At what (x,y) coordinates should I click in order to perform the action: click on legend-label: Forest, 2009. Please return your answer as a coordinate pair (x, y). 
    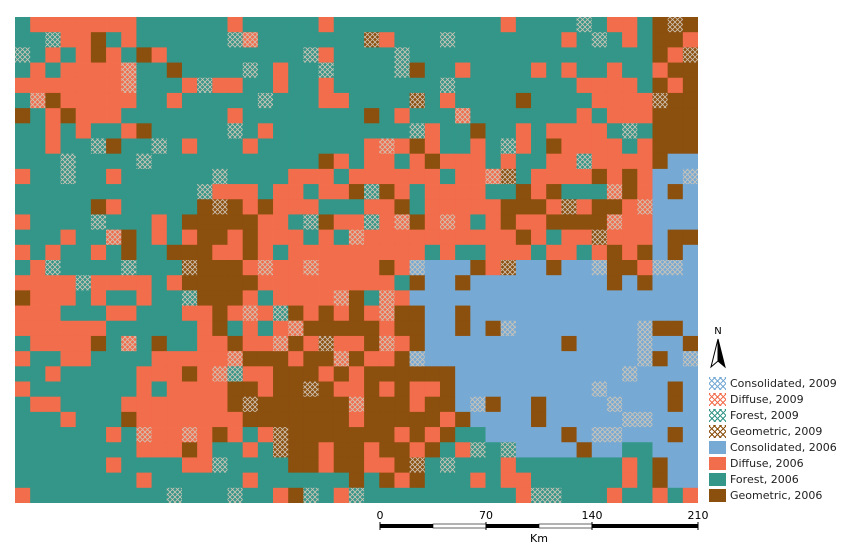
    Looking at the image, I should click on (764, 415).